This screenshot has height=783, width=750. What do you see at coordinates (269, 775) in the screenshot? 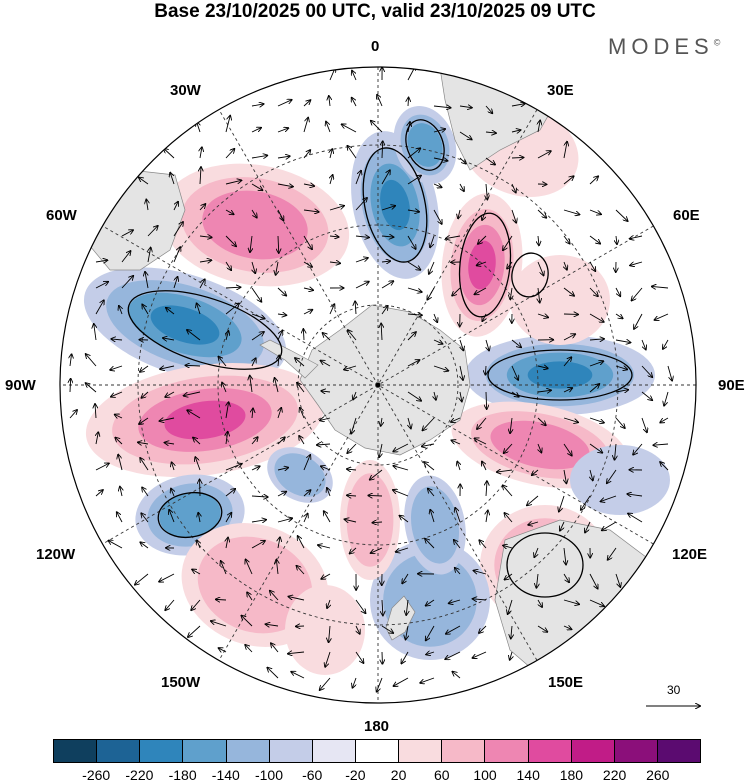
I see `colorbar-tick-label: -100` at bounding box center [269, 775].